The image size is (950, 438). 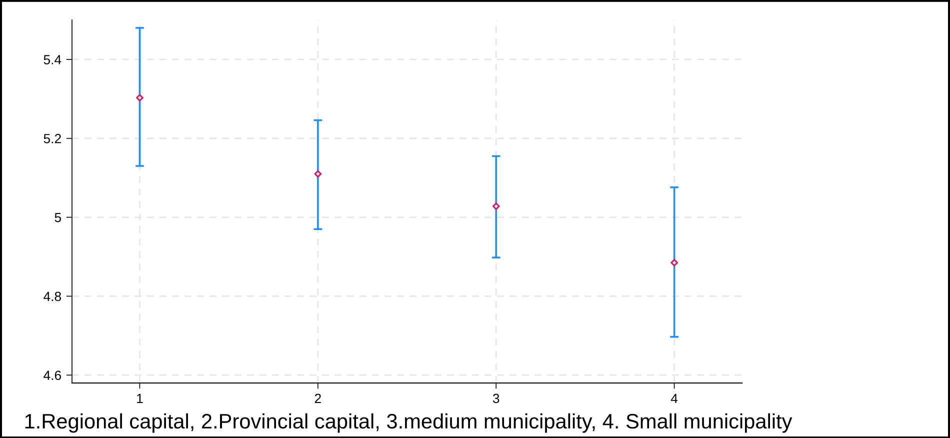 What do you see at coordinates (52, 139) in the screenshot?
I see `y-tick-label: 5.2` at bounding box center [52, 139].